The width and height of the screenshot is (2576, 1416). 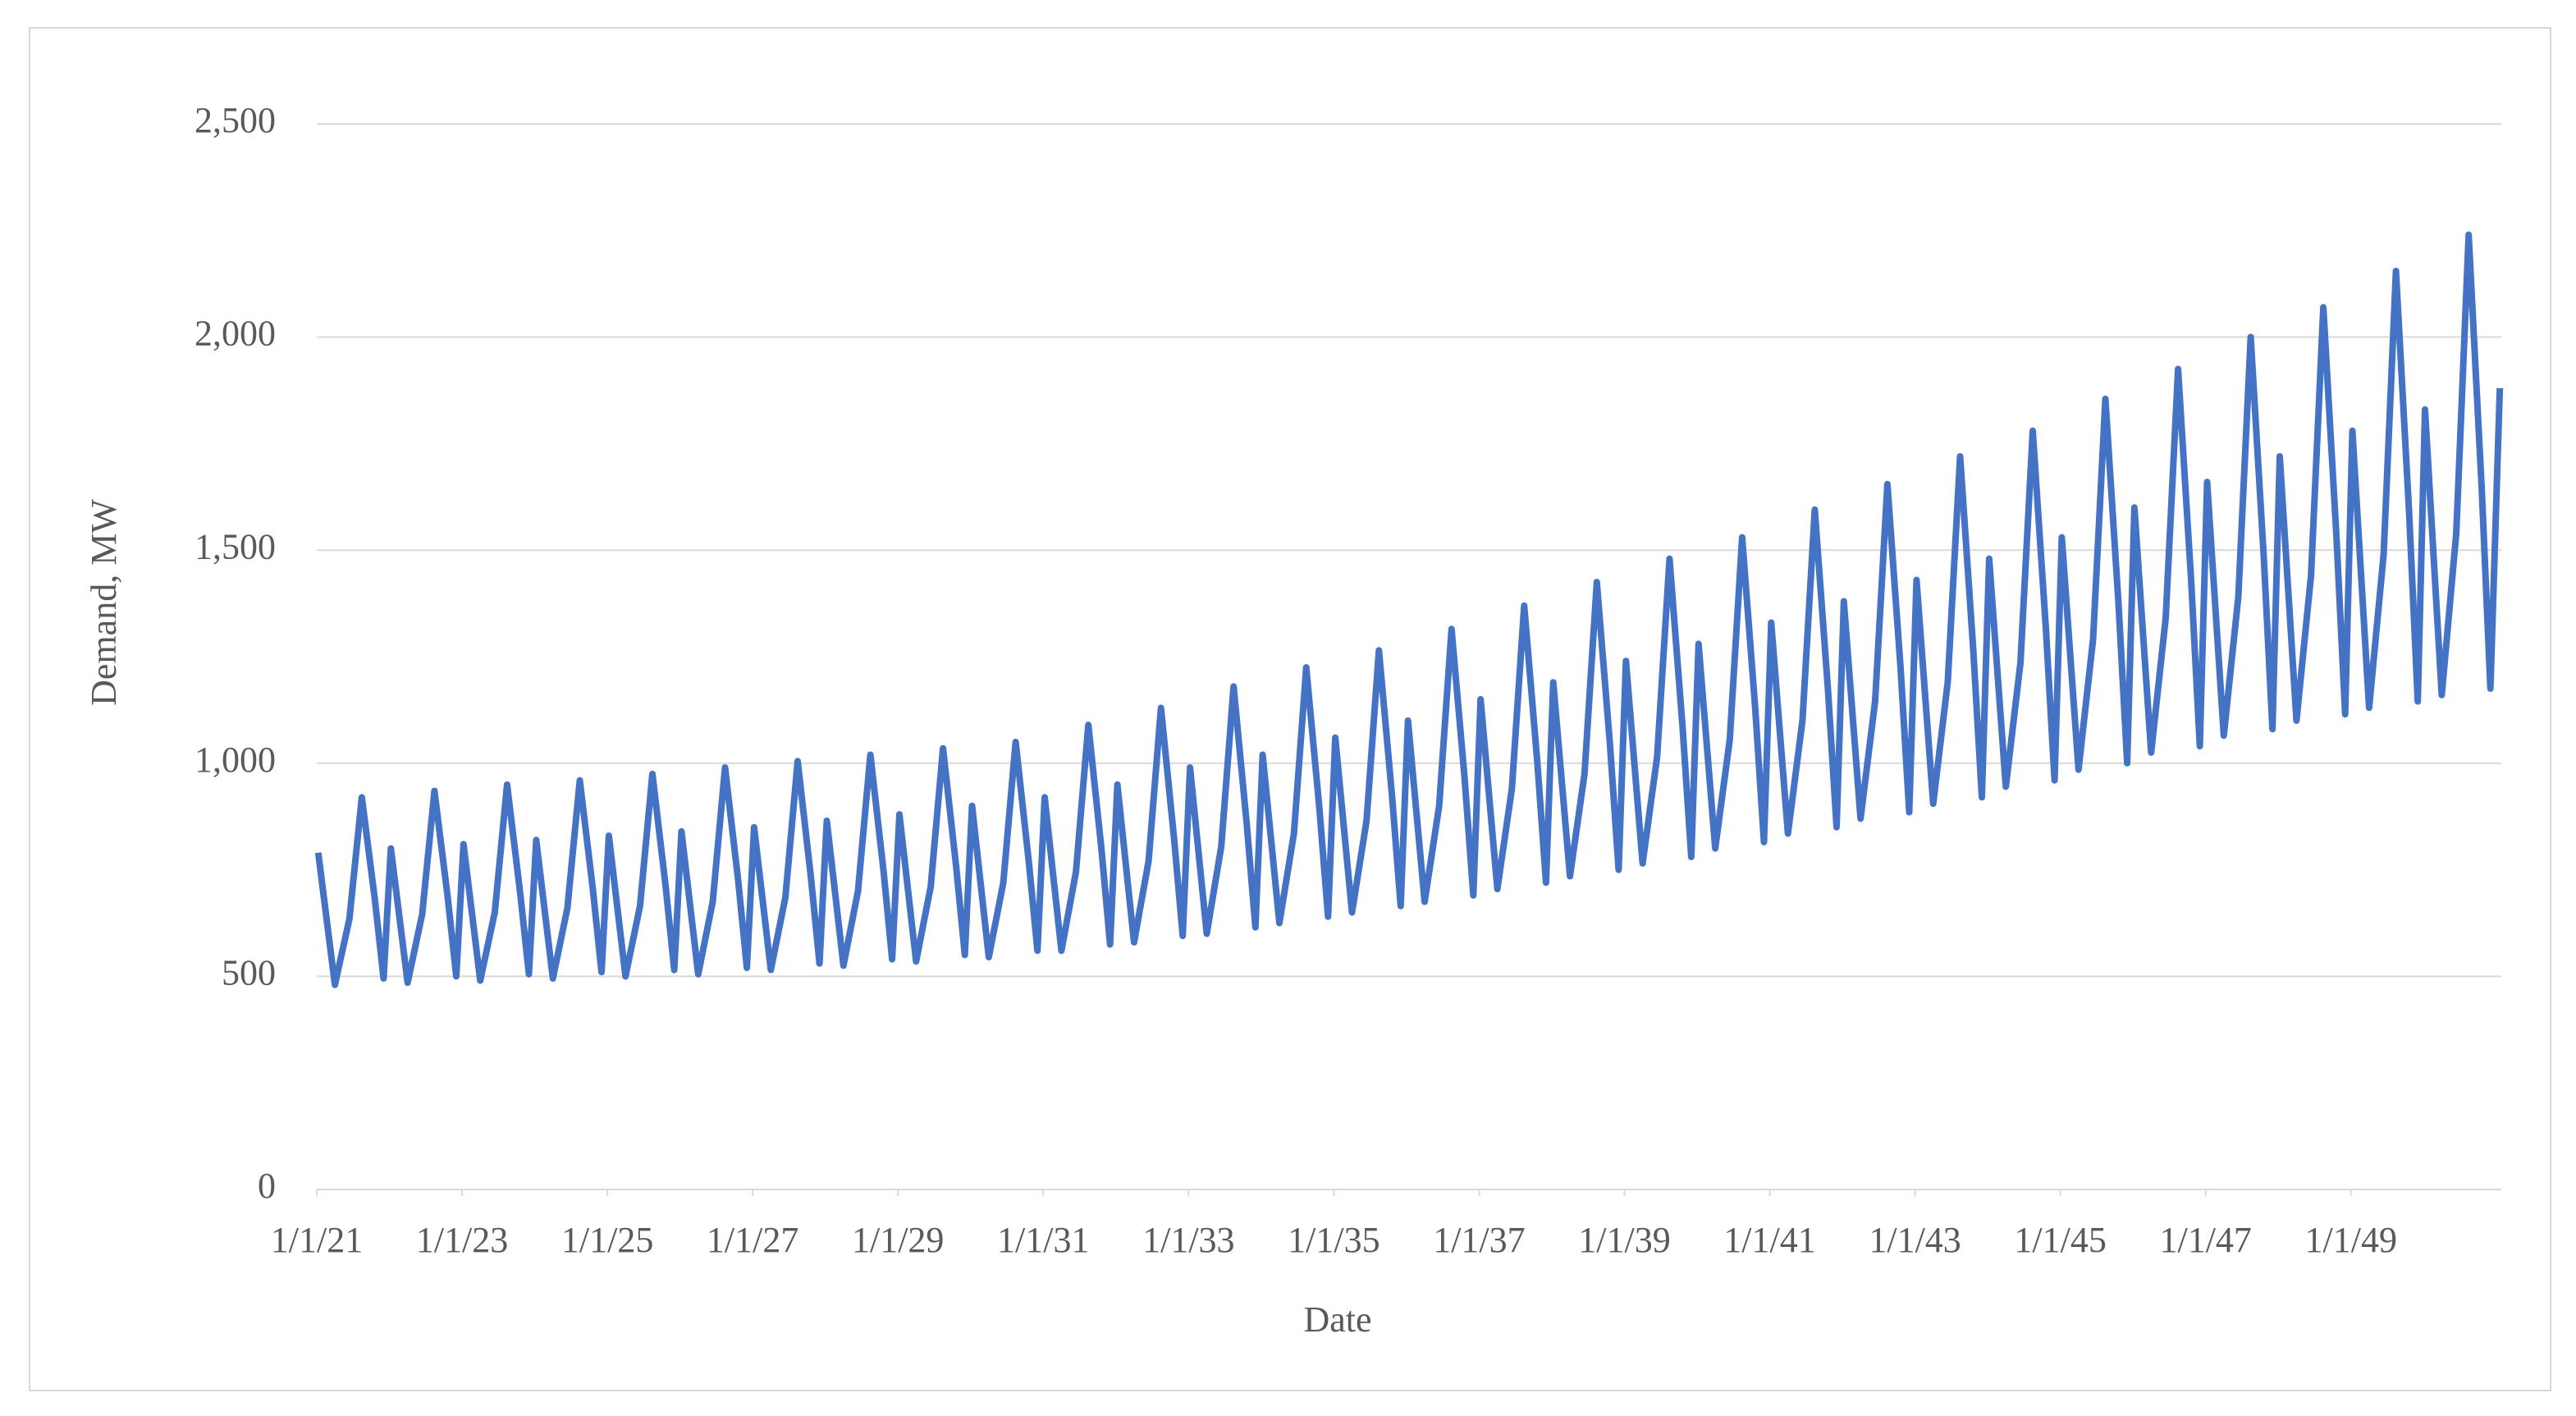 I want to click on x-tick-label: 1/1/25, so click(x=607, y=1240).